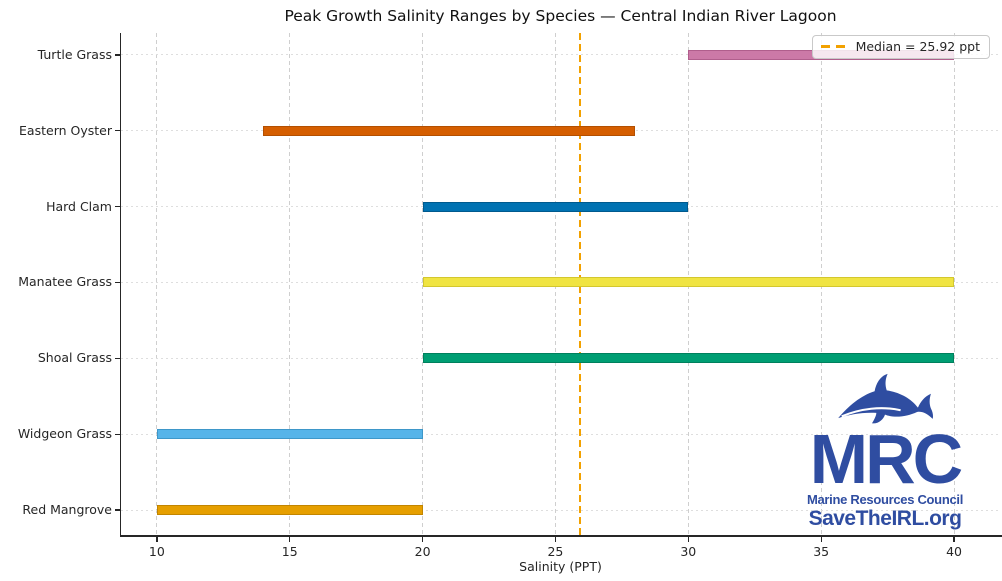 This screenshot has height=581, width=1002. I want to click on logo-acronym: MRC, so click(886, 459).